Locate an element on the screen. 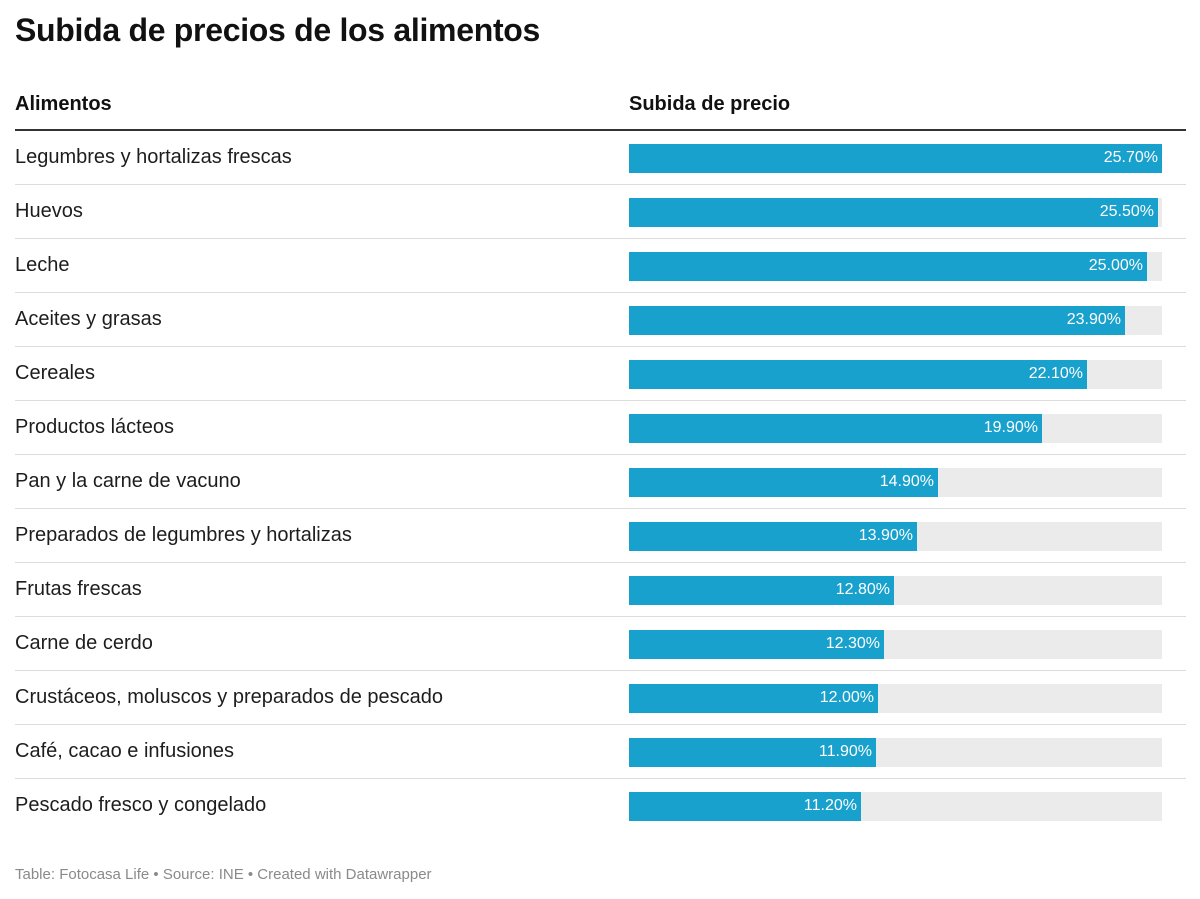  table-row: Frutas frescas 12.80% is located at coordinates (600, 590).